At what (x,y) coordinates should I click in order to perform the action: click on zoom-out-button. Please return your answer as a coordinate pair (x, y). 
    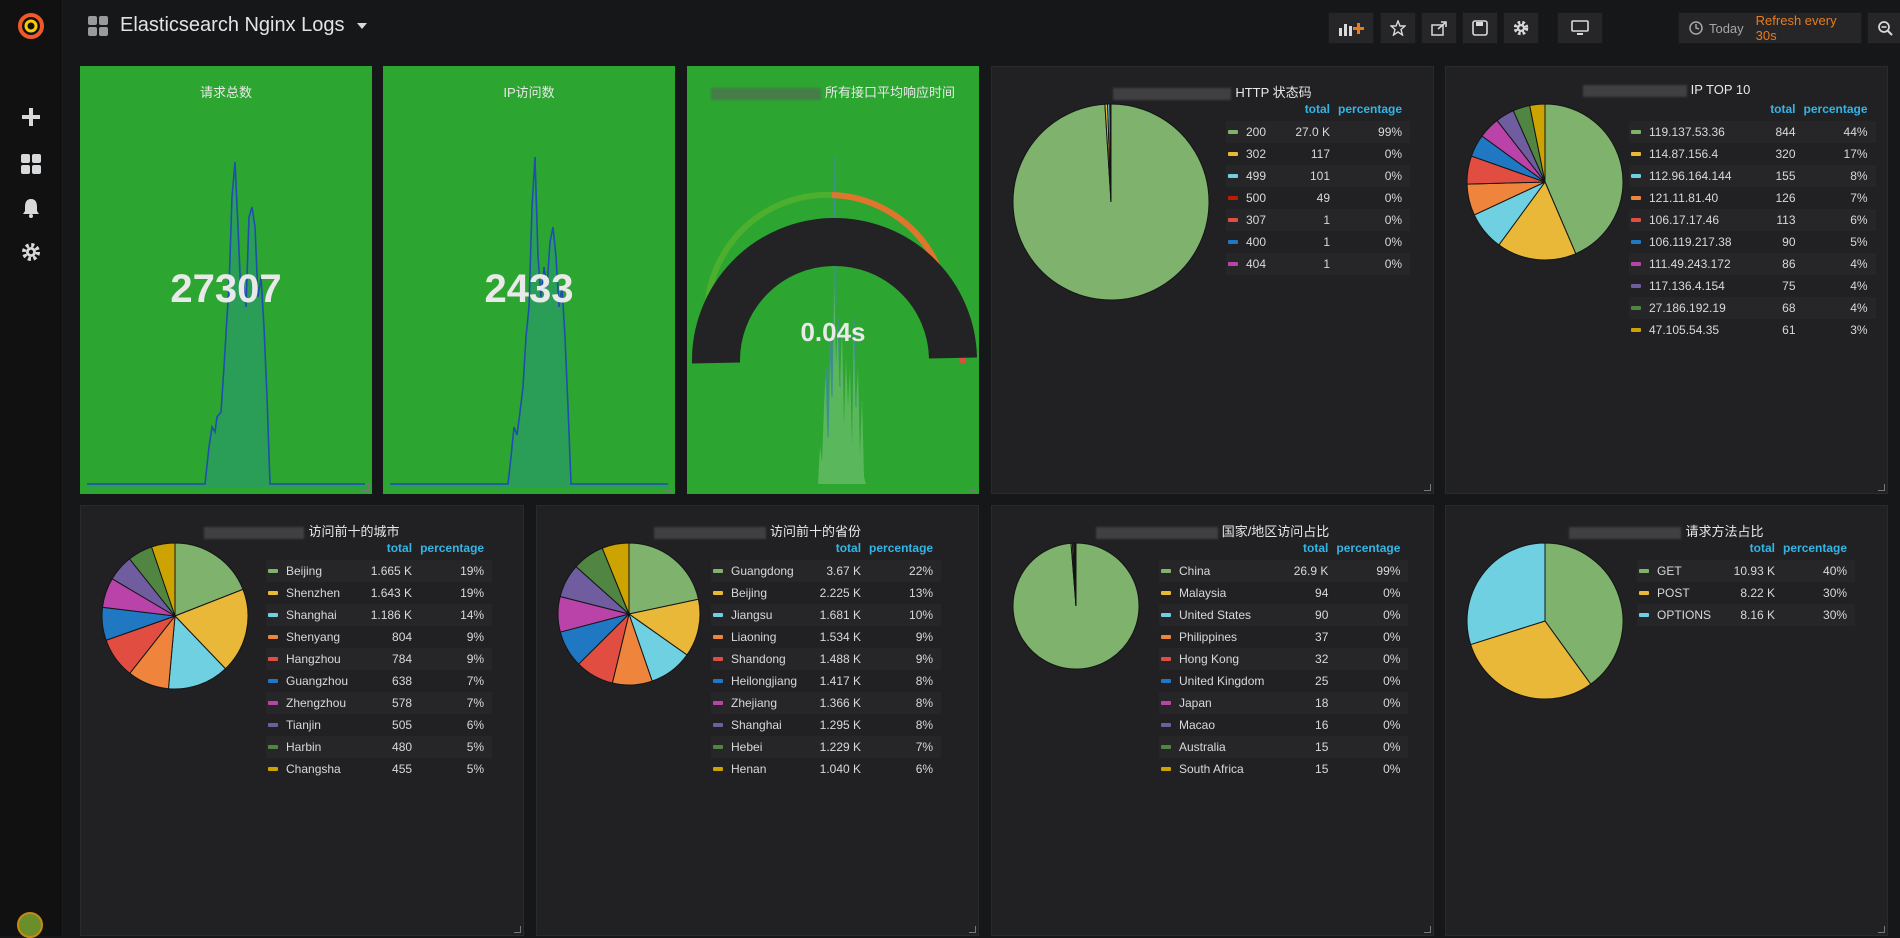
    Looking at the image, I should click on (1883, 28).